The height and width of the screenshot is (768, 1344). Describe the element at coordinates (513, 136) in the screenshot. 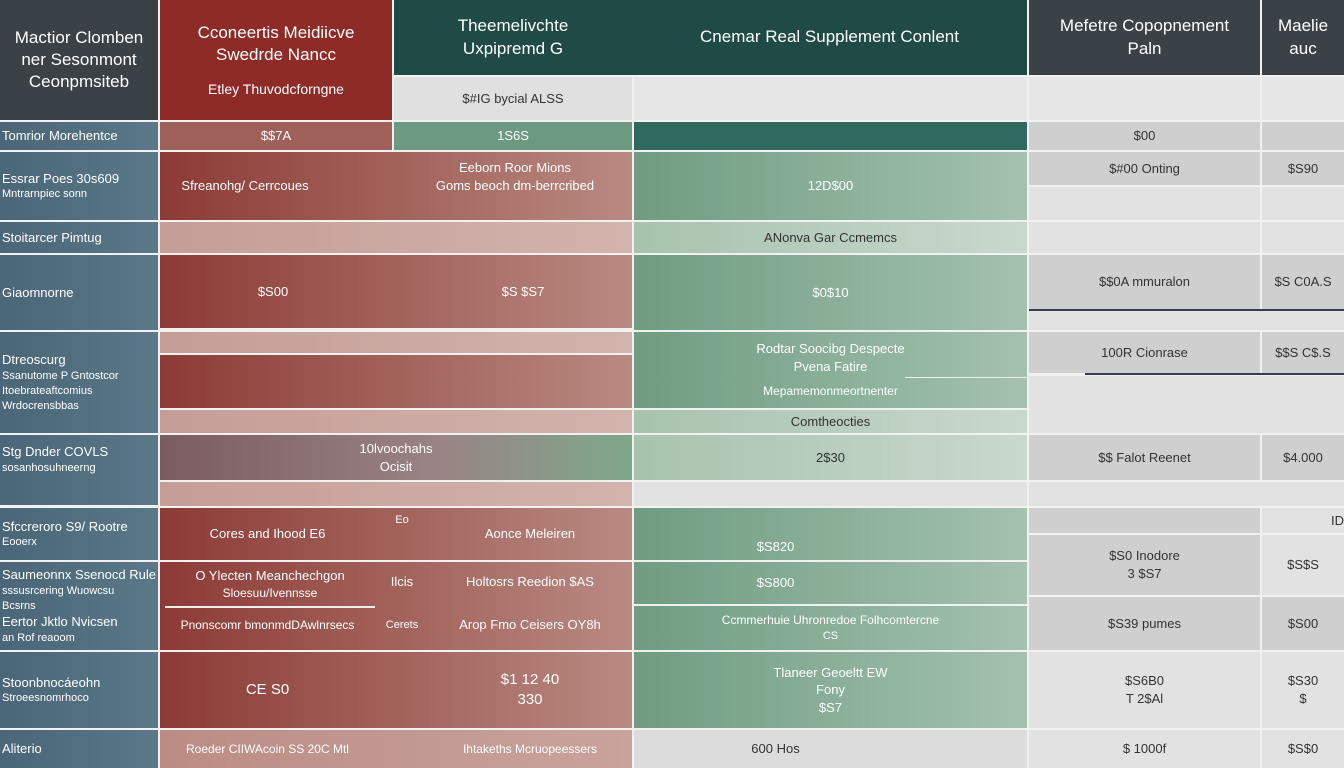

I see `cell: 1S6S` at that location.